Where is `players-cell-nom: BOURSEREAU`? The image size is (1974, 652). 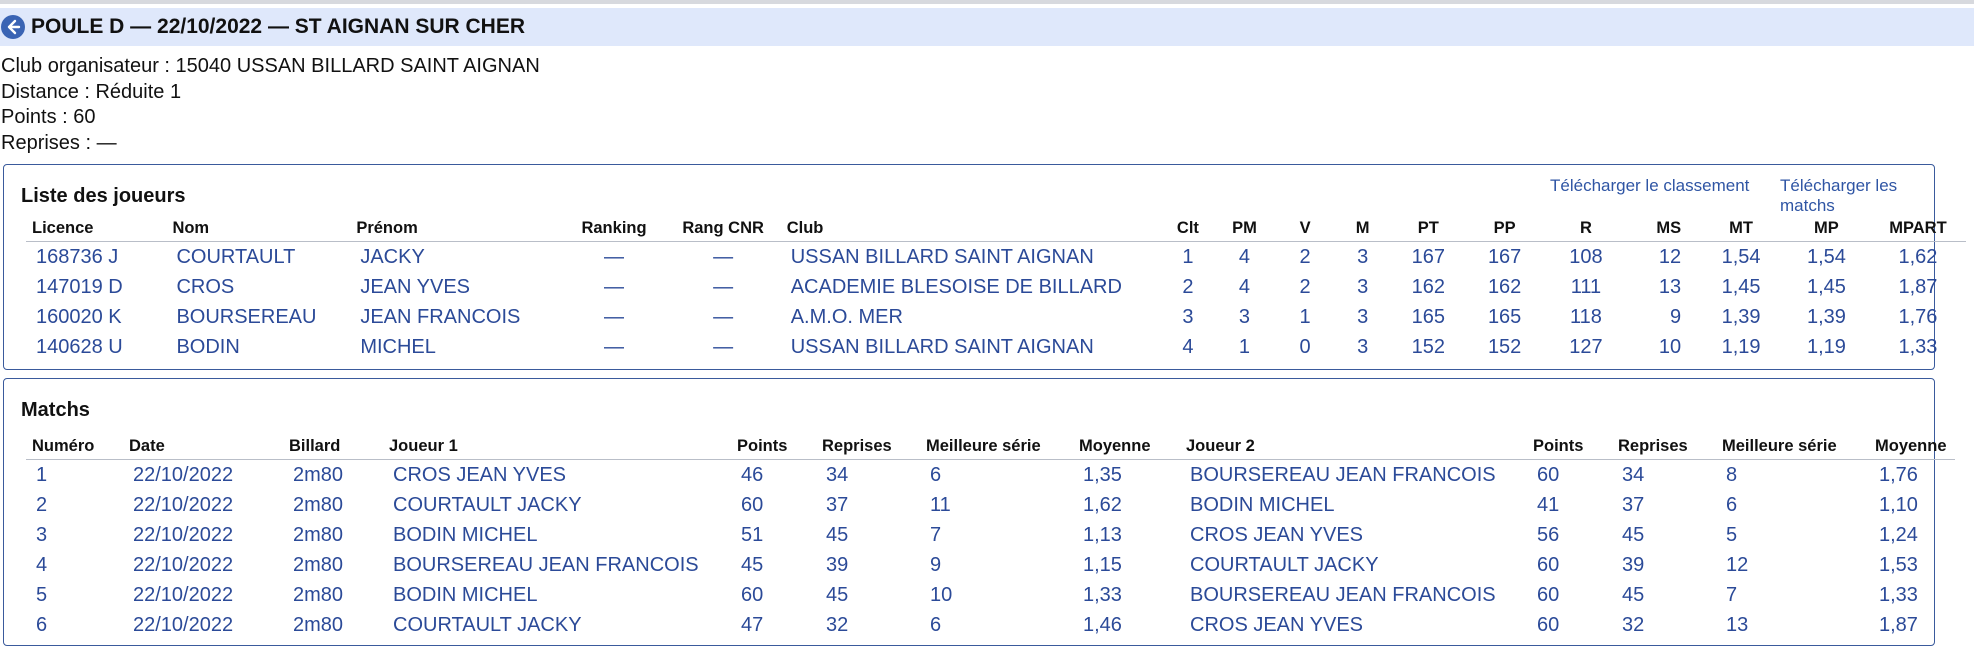
players-cell-nom: BOURSEREAU is located at coordinates (246, 316).